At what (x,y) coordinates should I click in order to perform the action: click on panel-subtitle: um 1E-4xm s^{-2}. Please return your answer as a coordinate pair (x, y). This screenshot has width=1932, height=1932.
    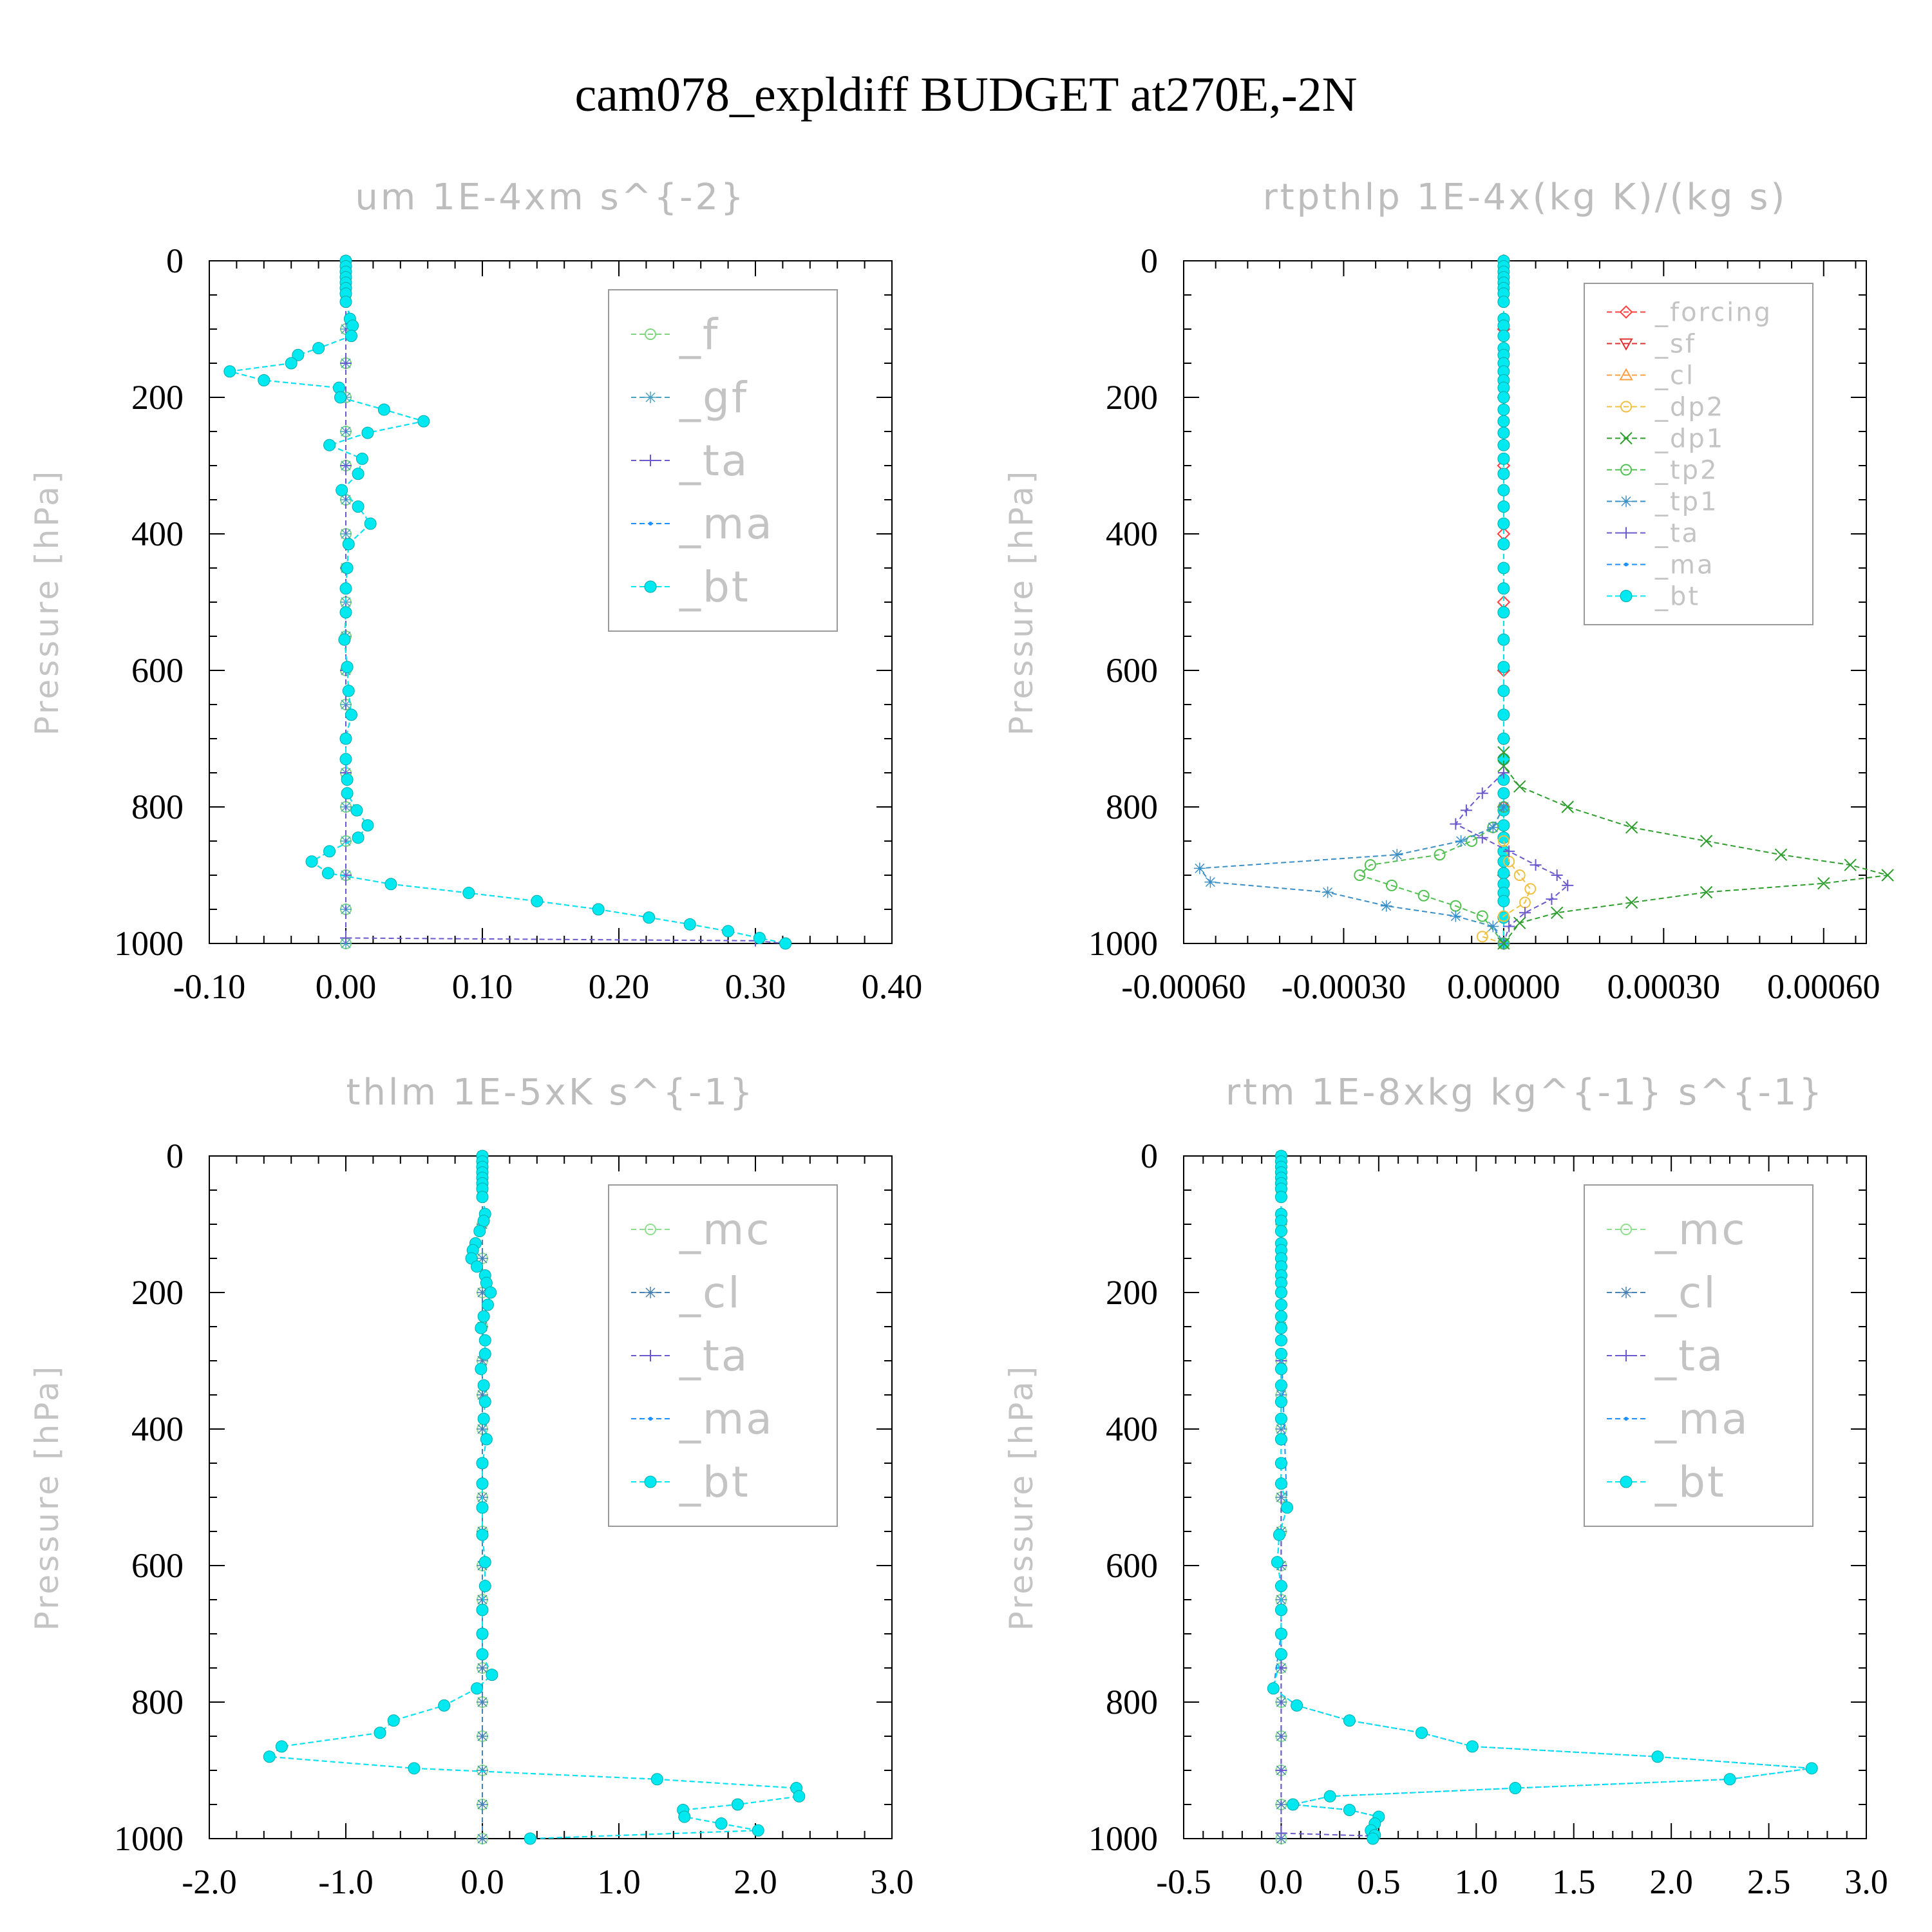
    Looking at the image, I should click on (550, 197).